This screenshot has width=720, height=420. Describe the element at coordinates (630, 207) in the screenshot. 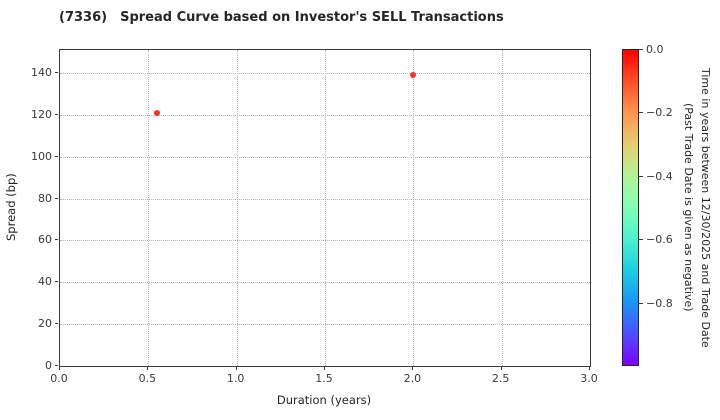

I see `colorbar` at that location.